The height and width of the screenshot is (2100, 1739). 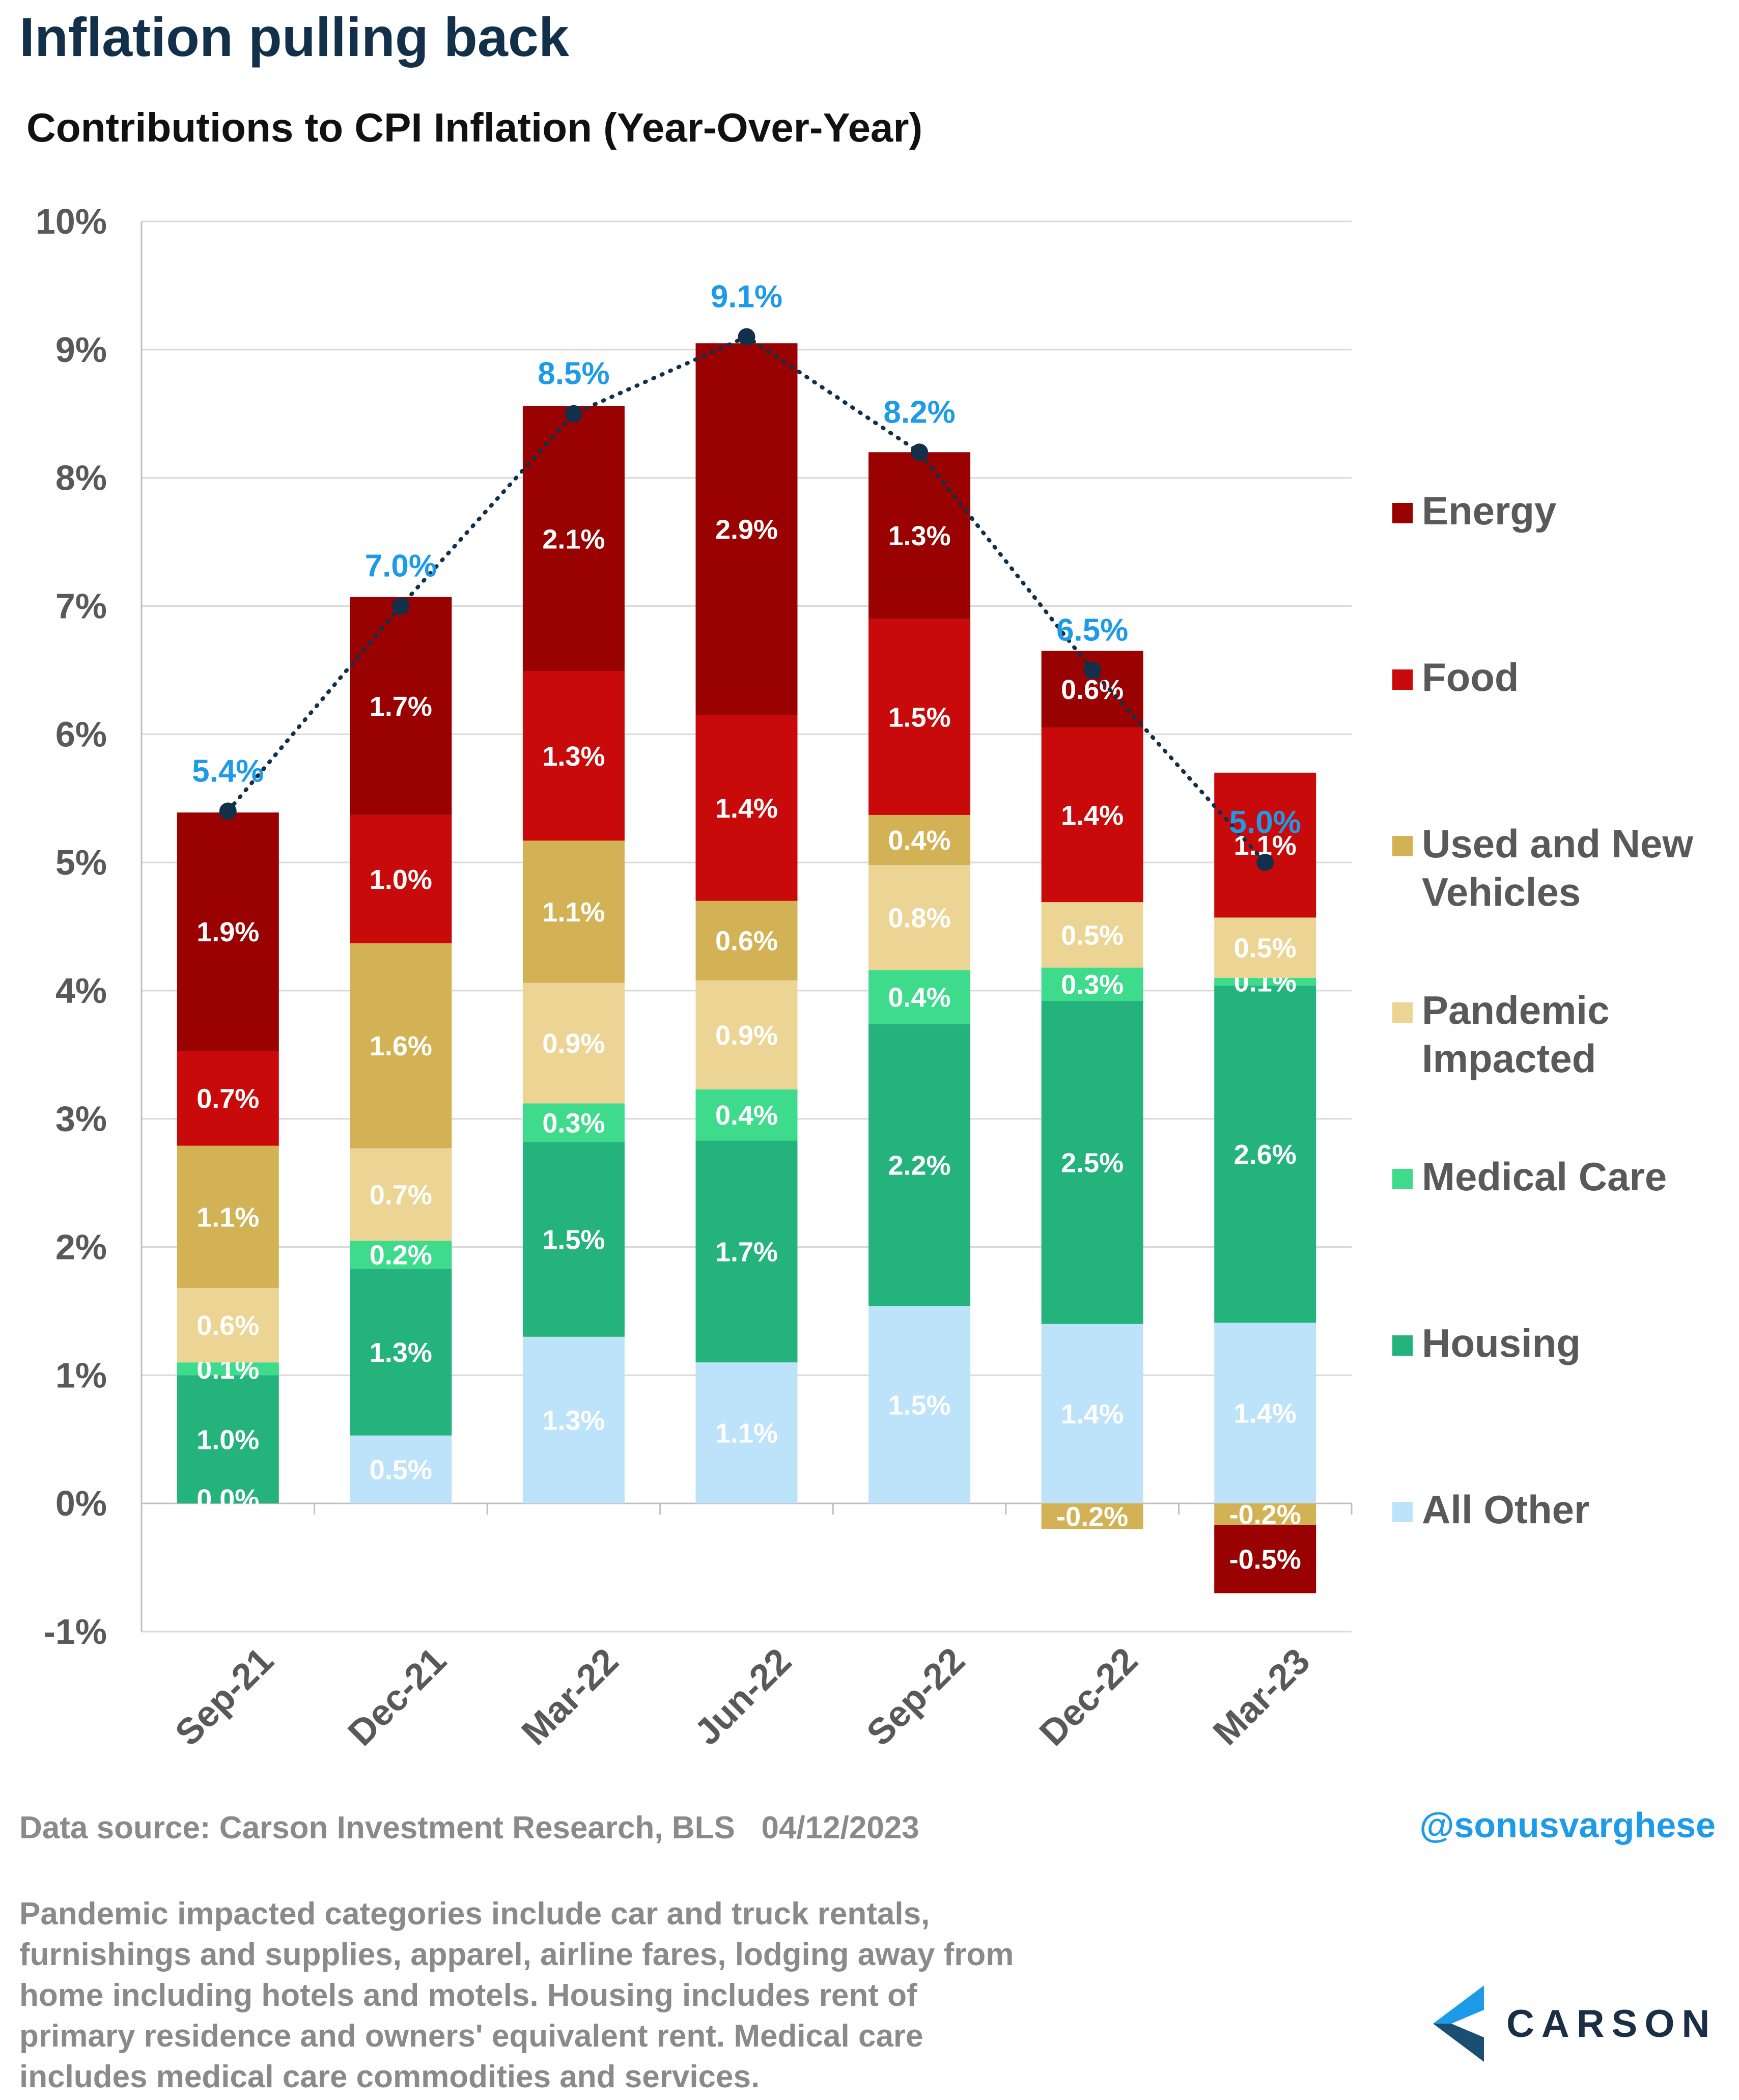 I want to click on legend-label: Medical Care, so click(x=1544, y=1176).